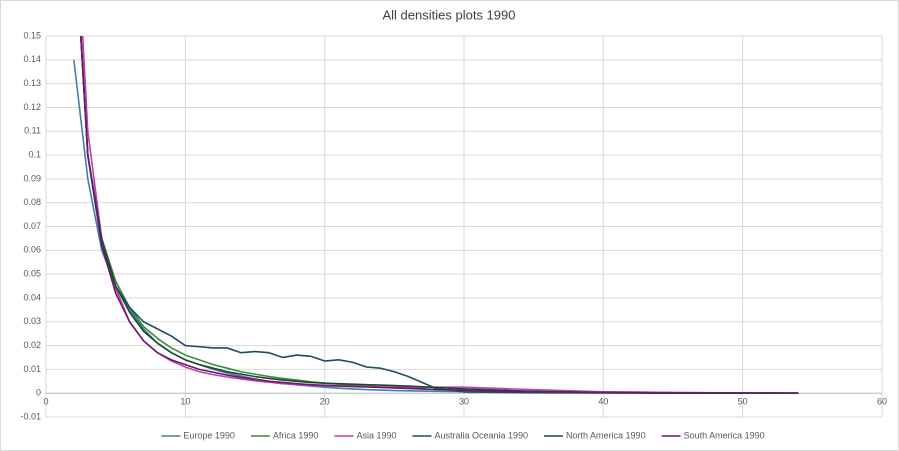 The width and height of the screenshot is (899, 451). What do you see at coordinates (38, 393) in the screenshot?
I see `y-tick-label: 0` at bounding box center [38, 393].